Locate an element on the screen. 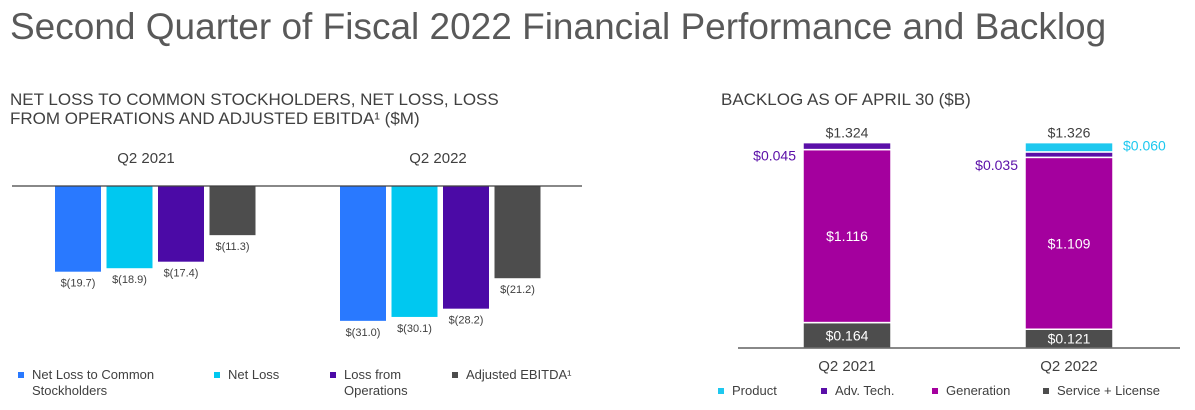  data-label: $(19.7) is located at coordinates (78, 284).